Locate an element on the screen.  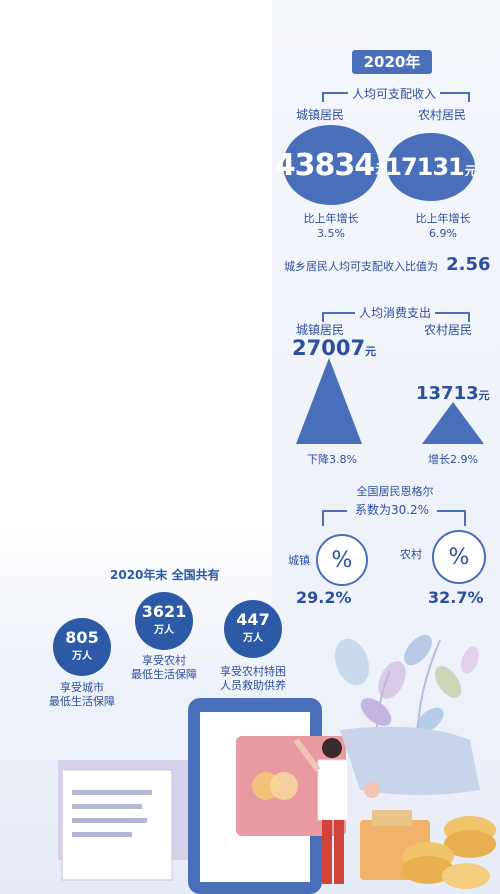
security-item-1-line1: 享受城市 is located at coordinates (82, 687).